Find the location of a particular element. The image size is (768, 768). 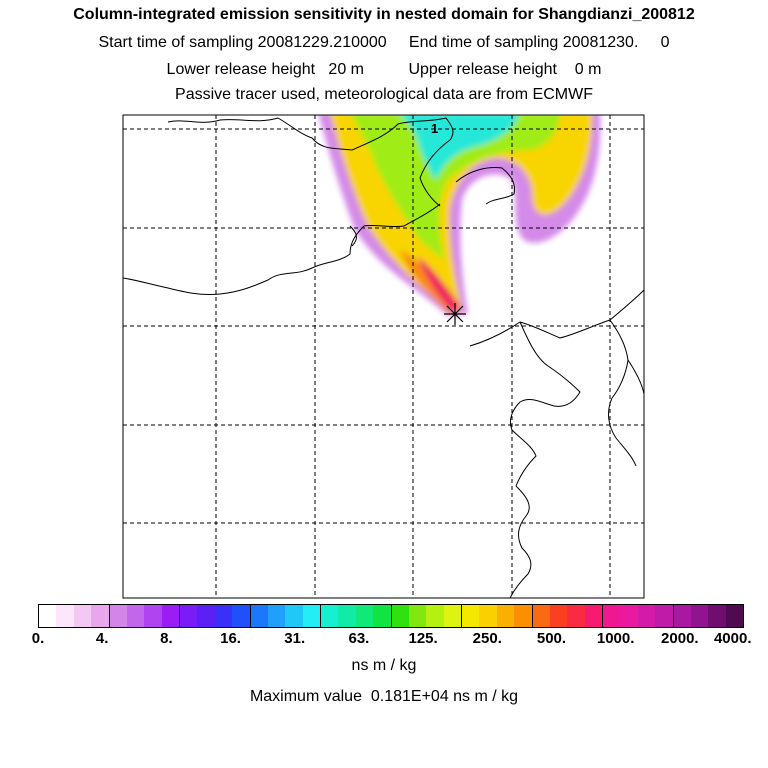

colorbar-tick-label: 500. is located at coordinates (551, 638).